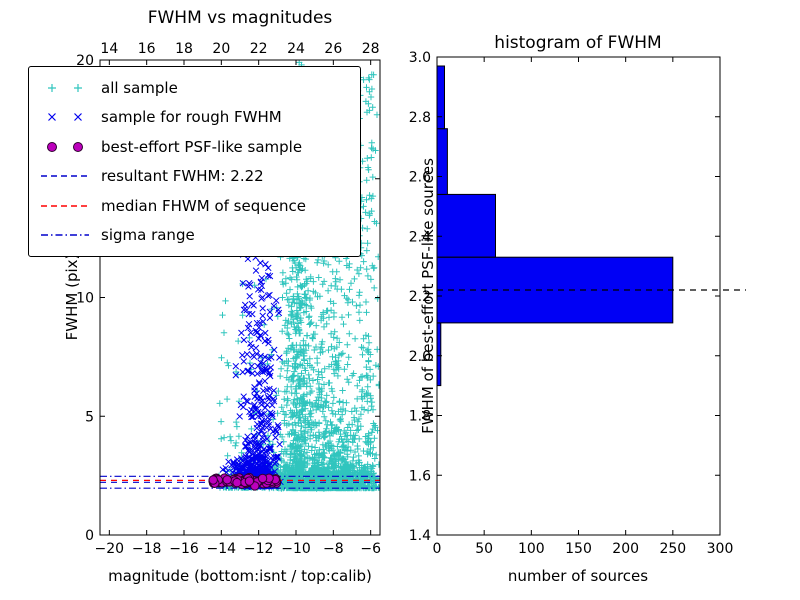  I want to click on svg-text: 24, so click(296, 49).